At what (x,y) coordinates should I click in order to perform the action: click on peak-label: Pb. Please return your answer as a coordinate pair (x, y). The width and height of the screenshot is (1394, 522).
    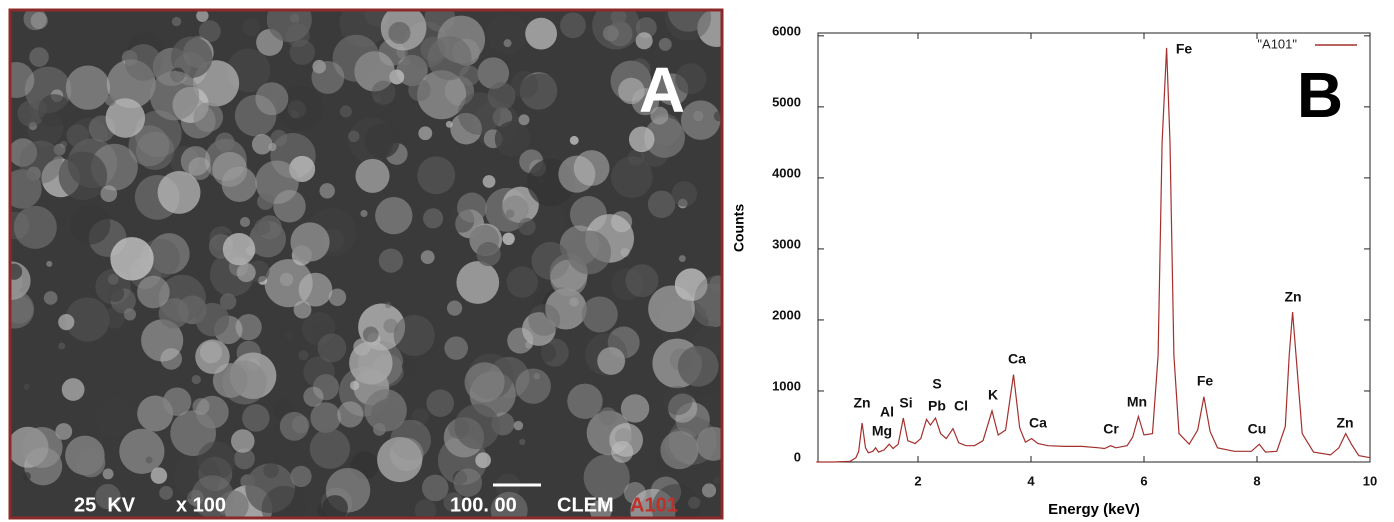
    Looking at the image, I should click on (937, 406).